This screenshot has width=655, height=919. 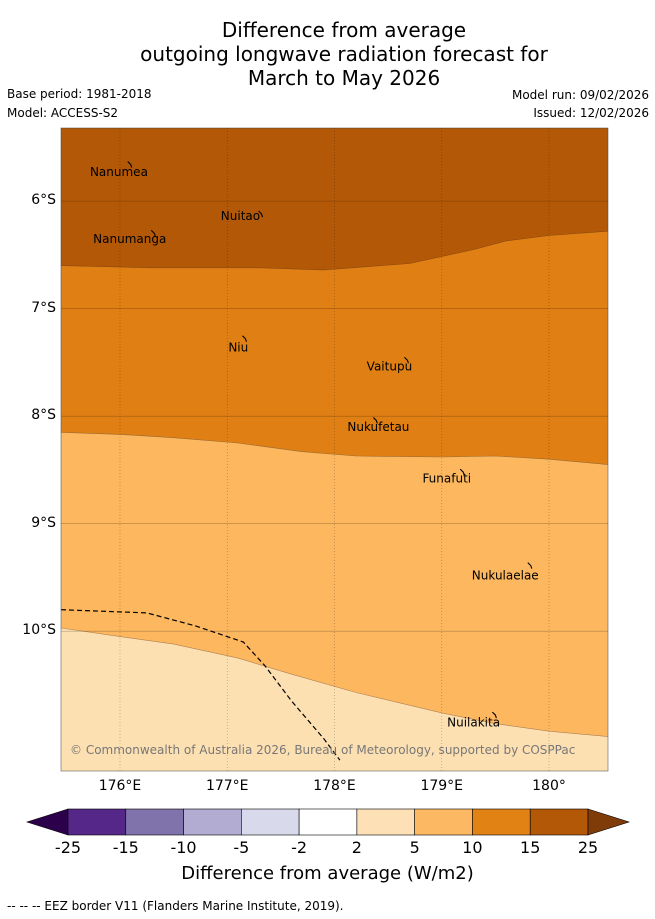 What do you see at coordinates (130, 164) in the screenshot?
I see `island-mark-nanumea` at bounding box center [130, 164].